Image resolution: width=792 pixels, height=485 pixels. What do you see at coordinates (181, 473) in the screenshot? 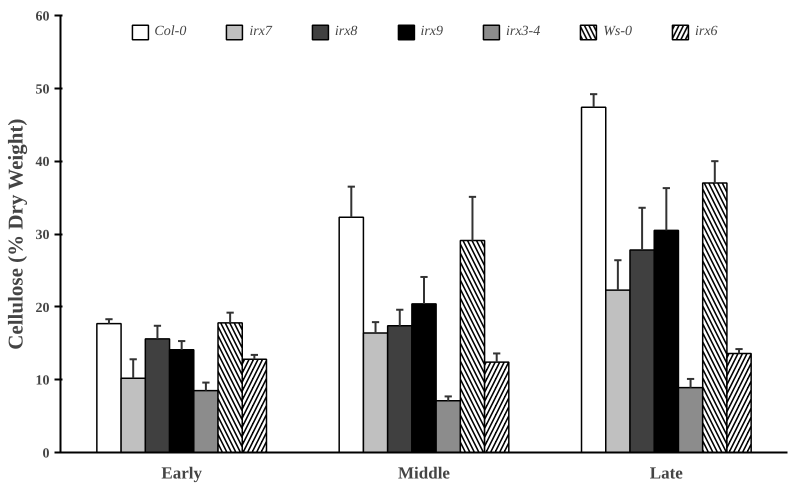
I see `x-tick-label: Early` at bounding box center [181, 473].